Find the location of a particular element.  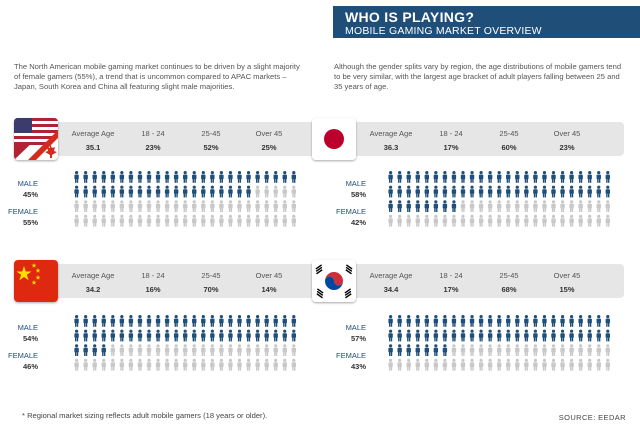

stat-over-45: 14% is located at coordinates (269, 289).